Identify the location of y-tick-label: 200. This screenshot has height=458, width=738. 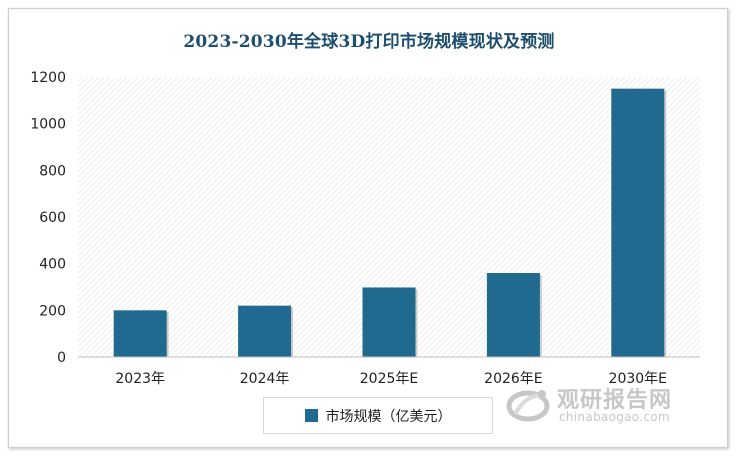
(52, 311).